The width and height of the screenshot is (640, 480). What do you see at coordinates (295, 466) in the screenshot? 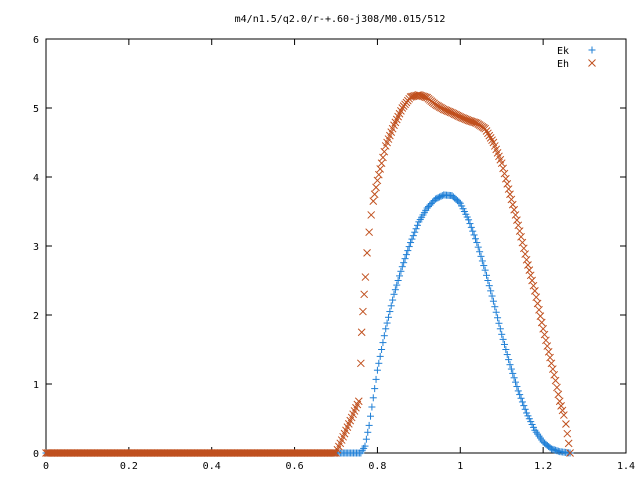
I see `x-tick-label: 0.6` at bounding box center [295, 466].